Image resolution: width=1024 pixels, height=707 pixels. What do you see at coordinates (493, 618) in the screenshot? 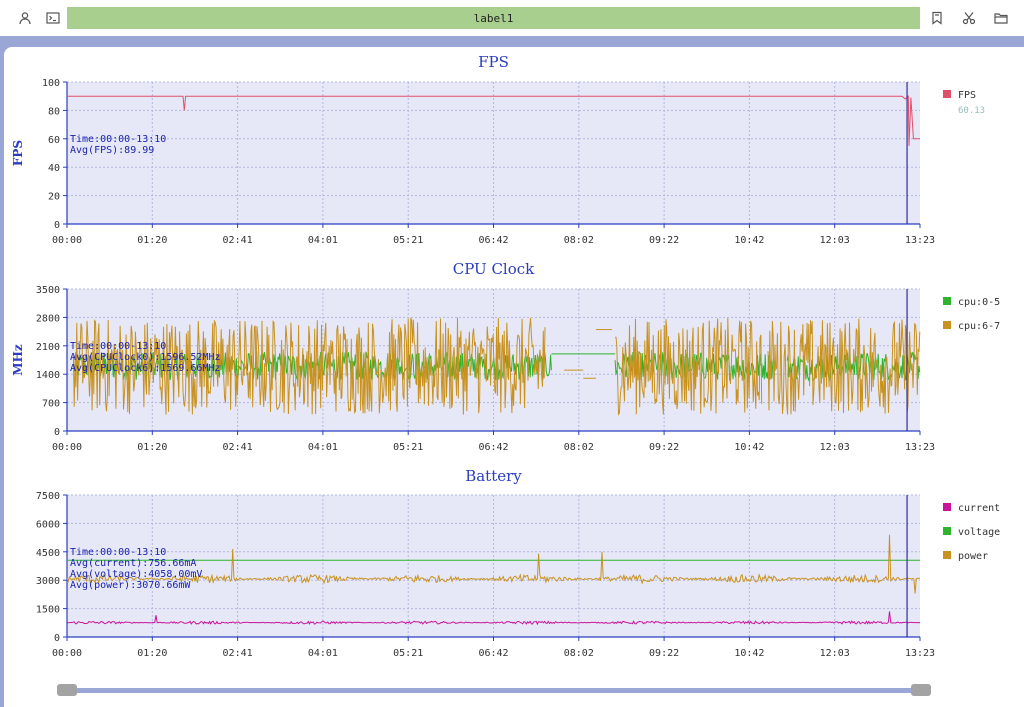
I see `series-line-current` at bounding box center [493, 618].